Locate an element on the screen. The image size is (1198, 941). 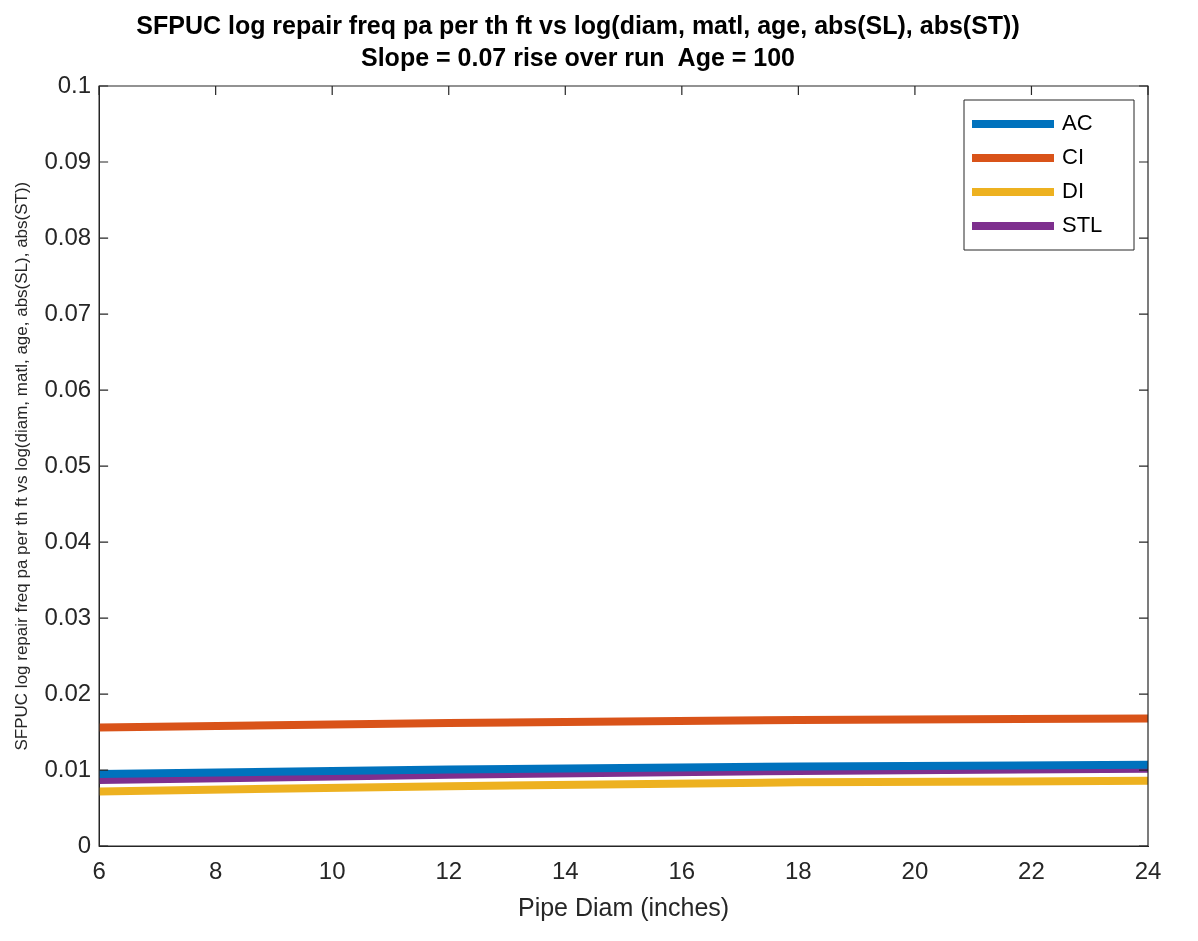
legend-label: STL is located at coordinates (1082, 225).